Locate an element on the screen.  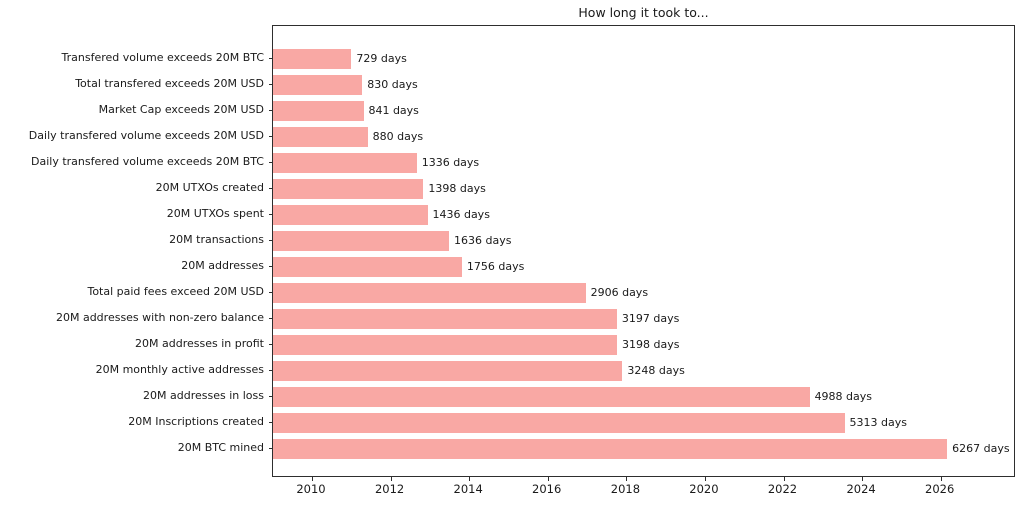
y-tick-label: Transfered volume exceeds 20M BTC is located at coordinates (162, 57).